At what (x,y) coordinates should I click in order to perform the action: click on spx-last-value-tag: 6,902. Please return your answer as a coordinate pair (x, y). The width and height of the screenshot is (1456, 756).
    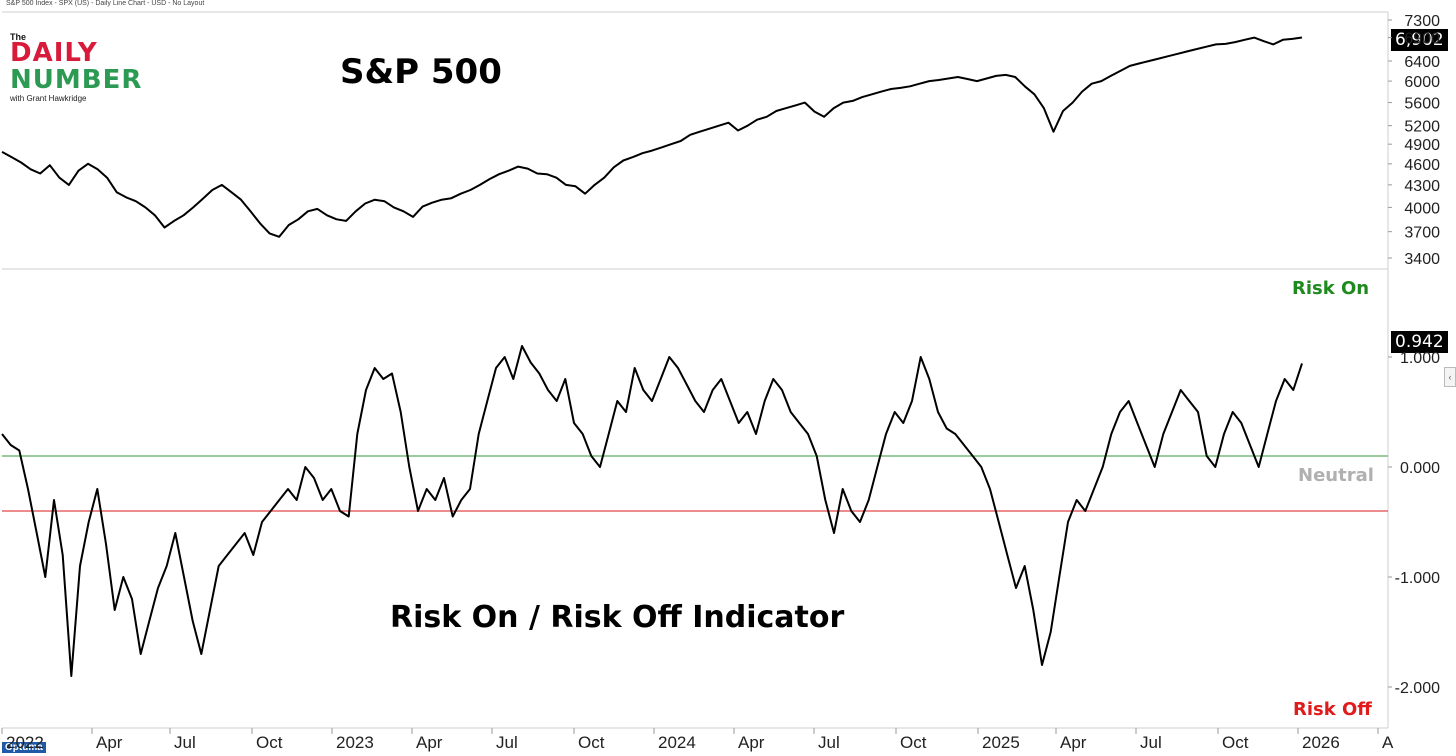
    Looking at the image, I should click on (1419, 40).